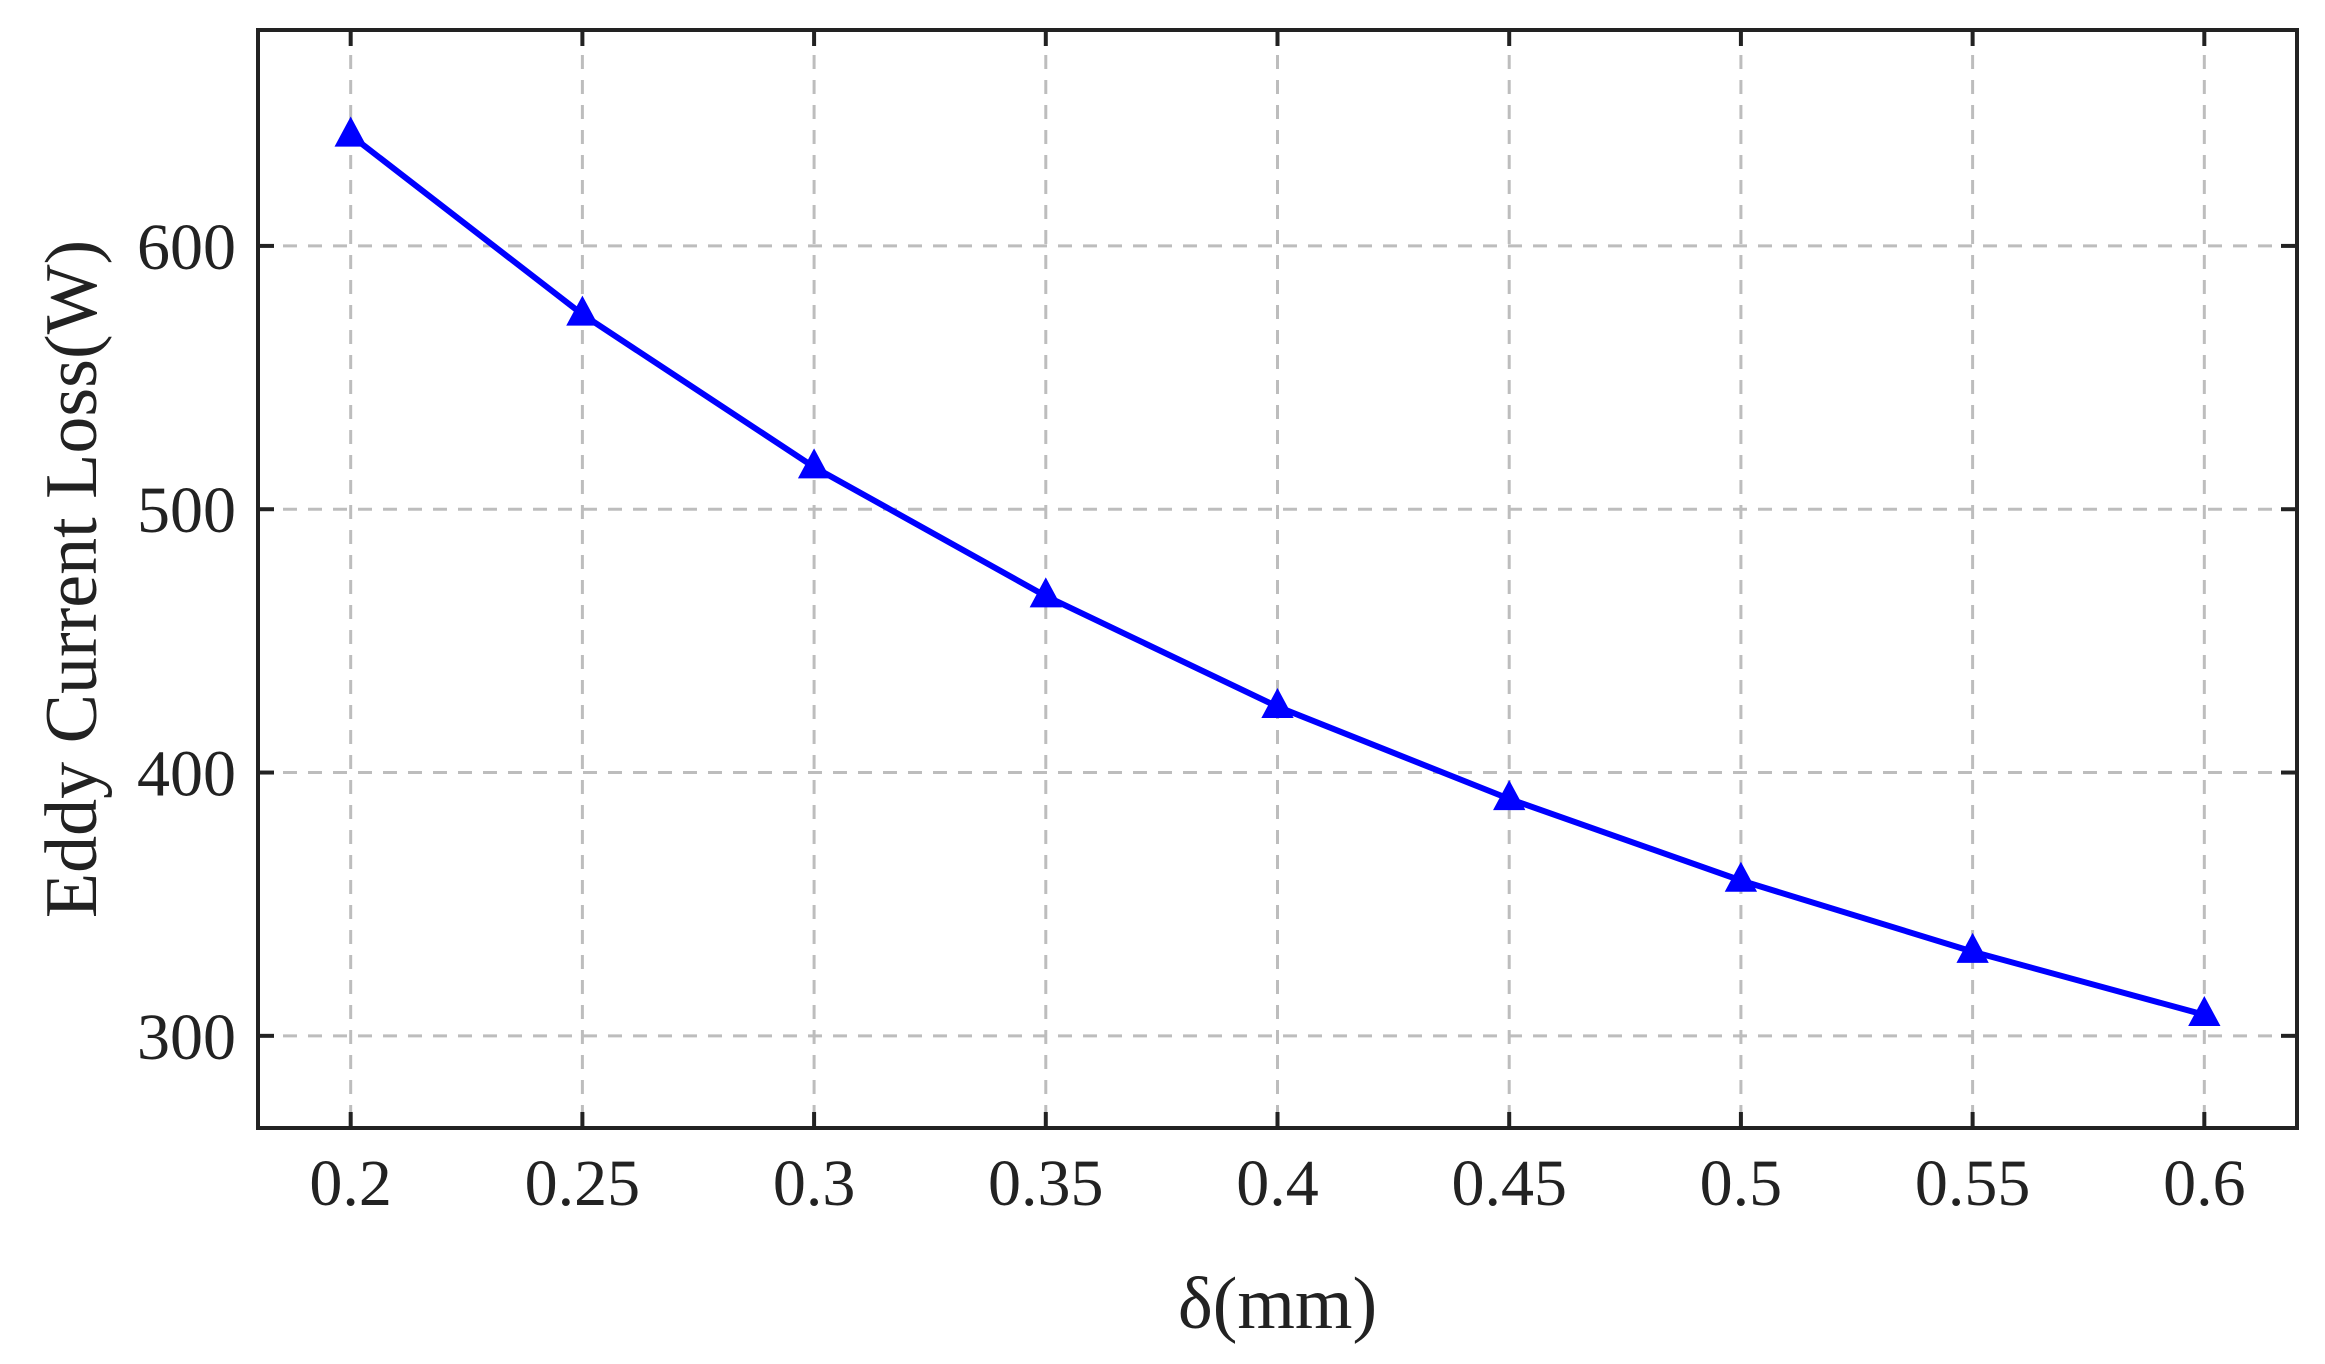  I want to click on y-tick-label: 300, so click(186, 1037).